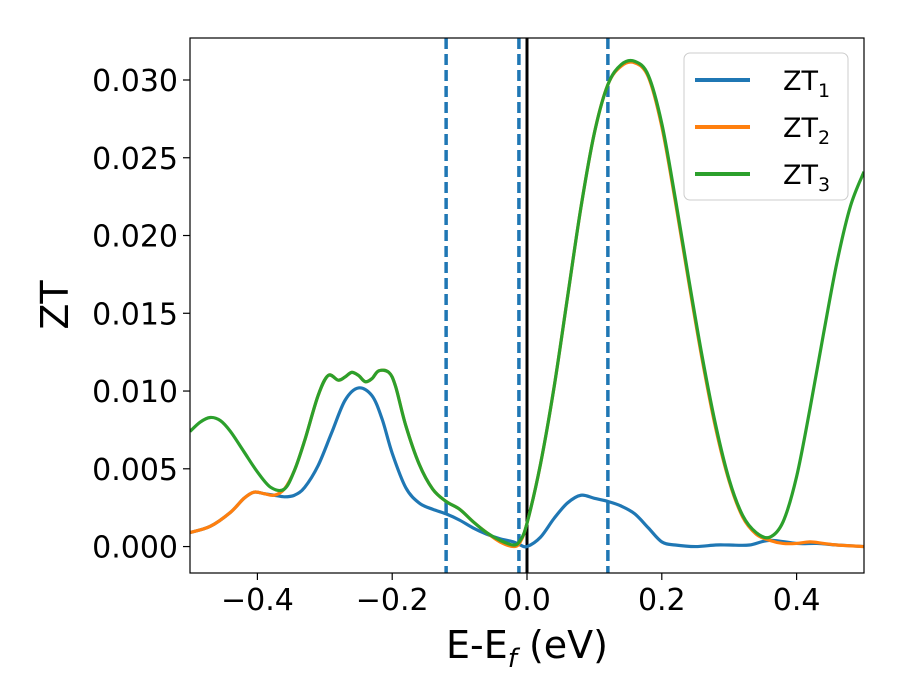 The width and height of the screenshot is (900, 700). I want to click on y-axis-ticks: 0.000 0.005 0.010 0.015 0.020 0.025 0.030, so click(141, 315).